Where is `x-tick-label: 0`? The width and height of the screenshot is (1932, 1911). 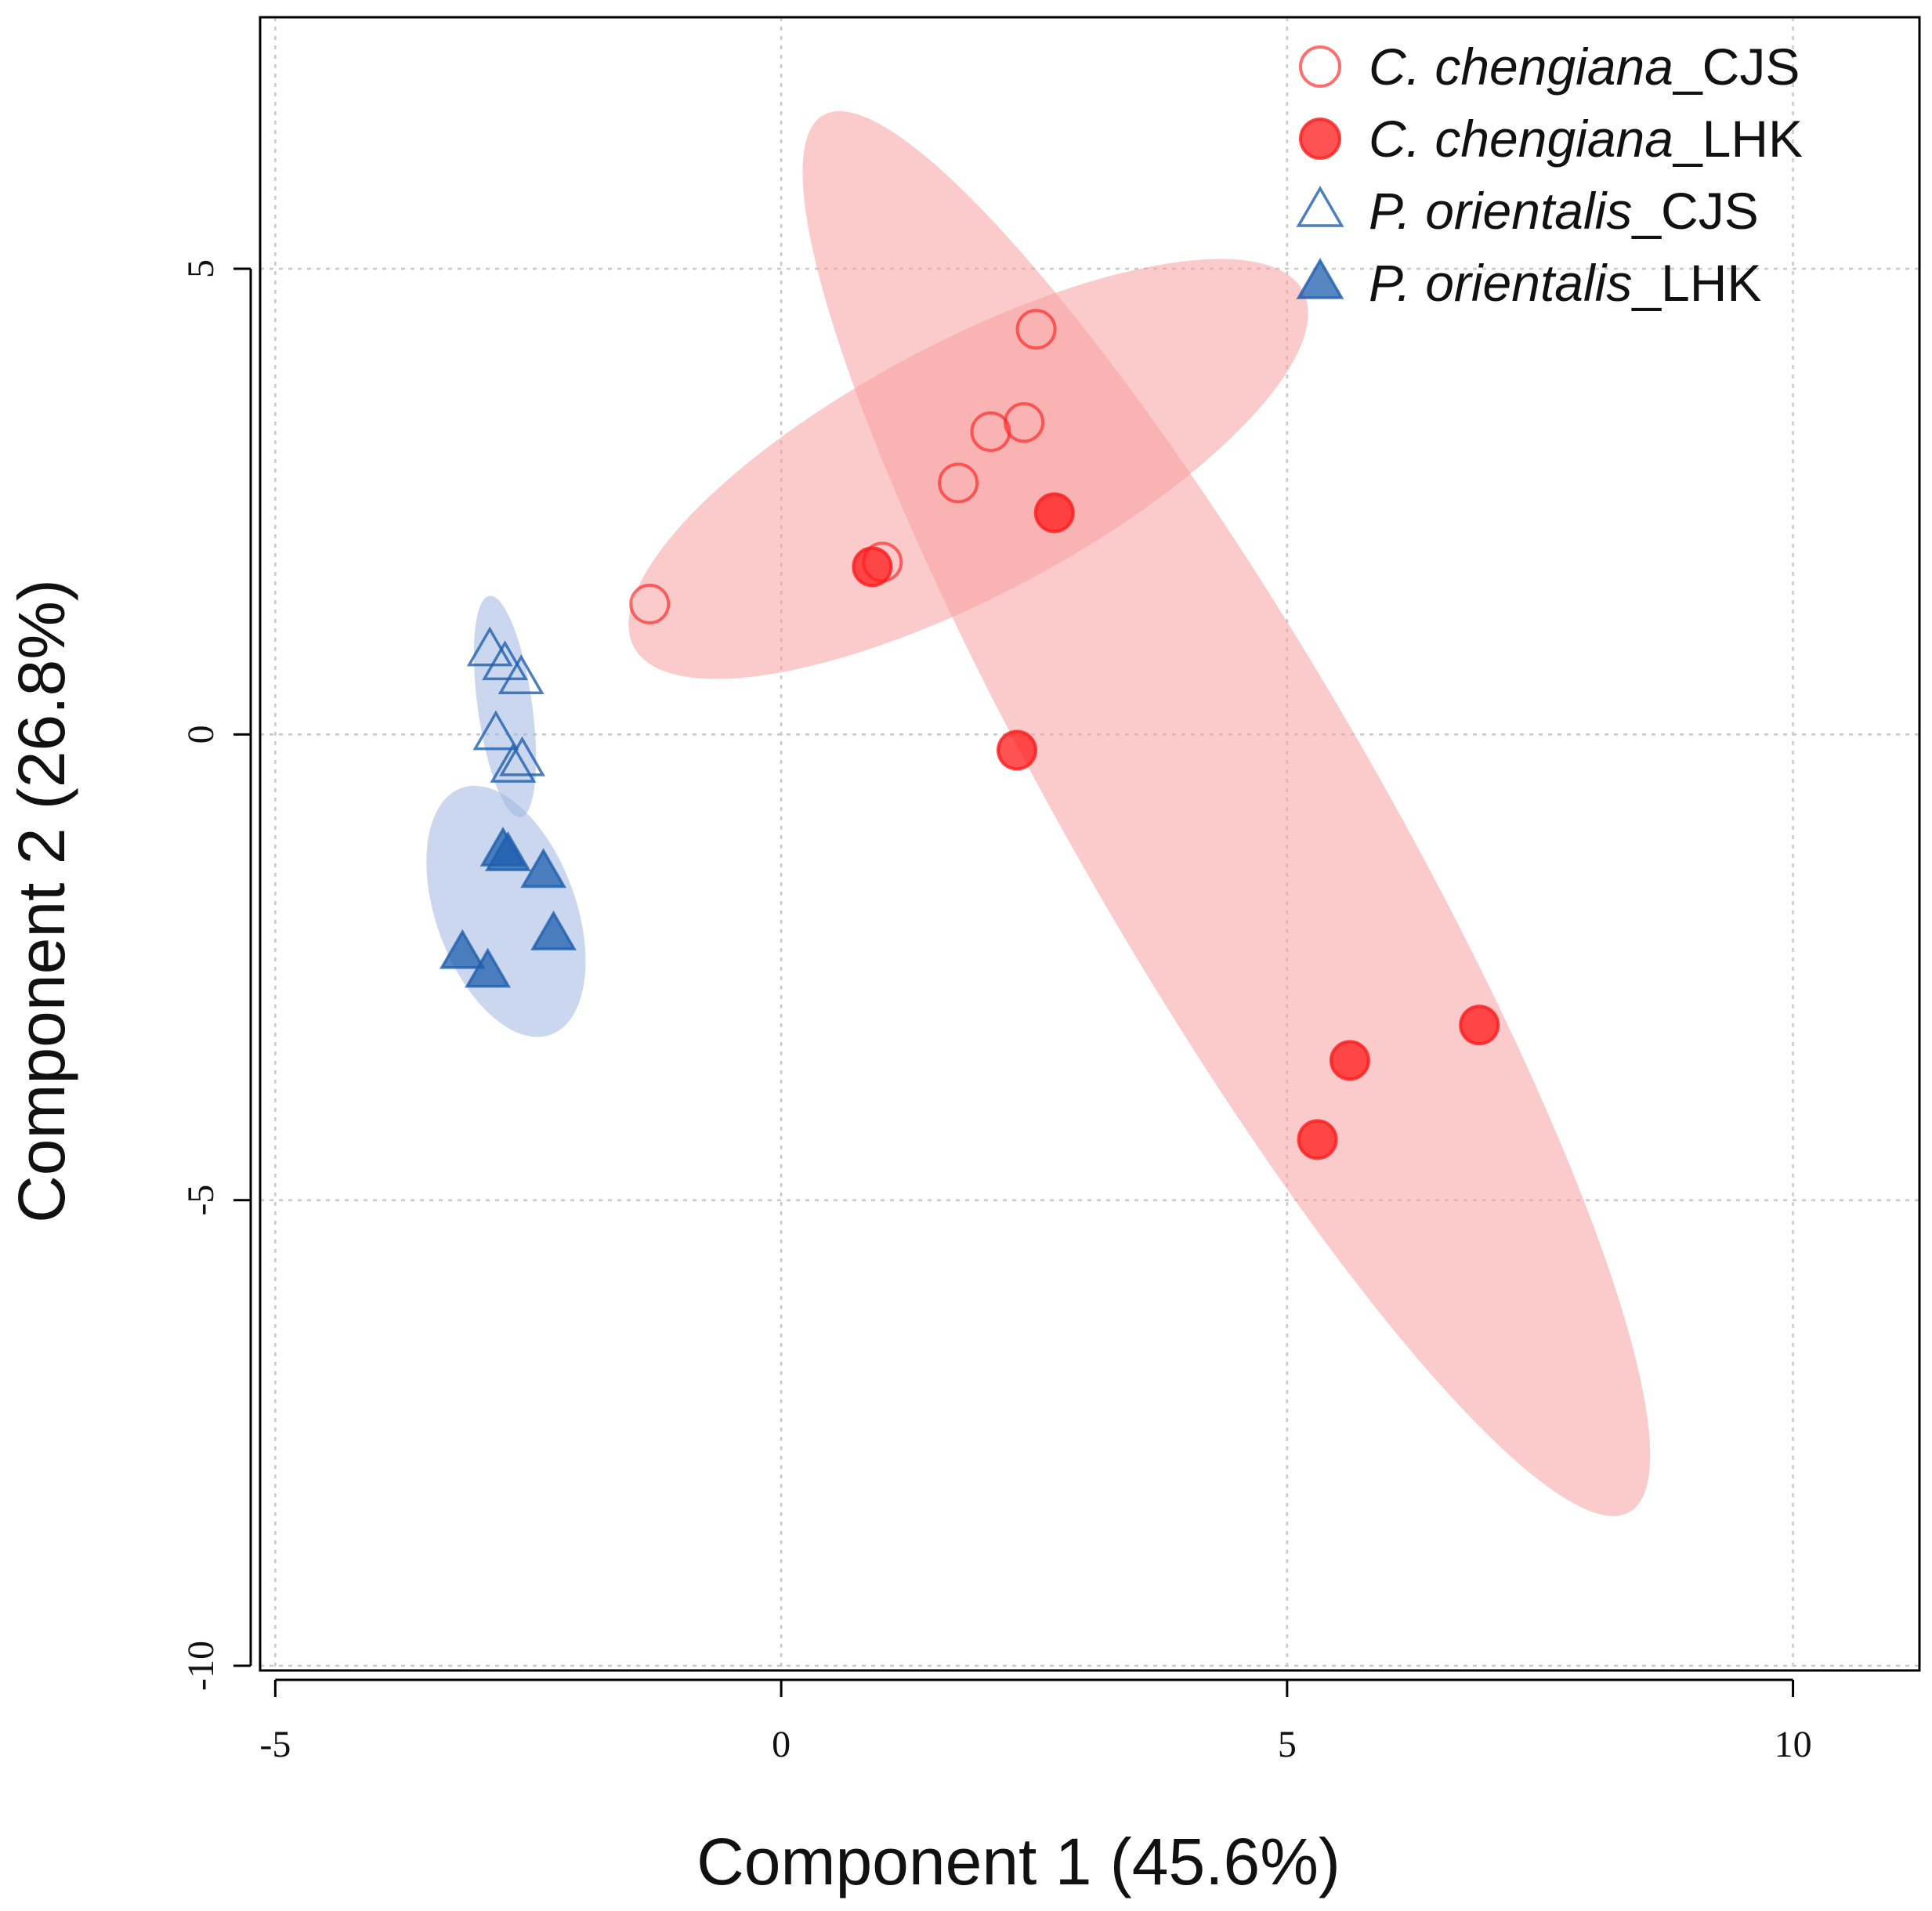 x-tick-label: 0 is located at coordinates (782, 1745).